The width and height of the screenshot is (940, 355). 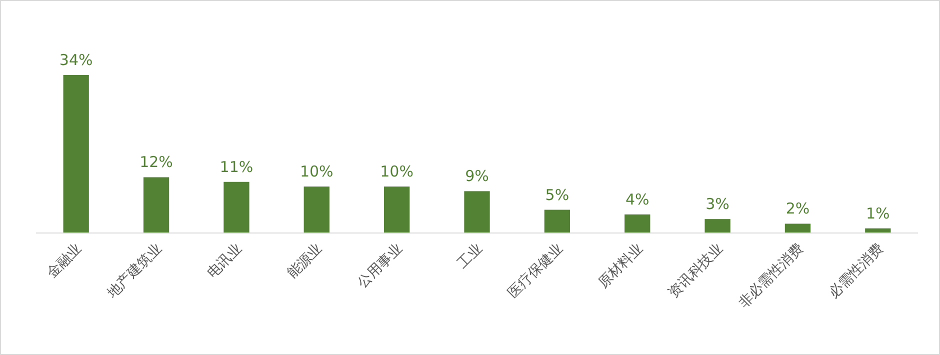 I want to click on x-tick-label: 电讯业, so click(x=225, y=261).